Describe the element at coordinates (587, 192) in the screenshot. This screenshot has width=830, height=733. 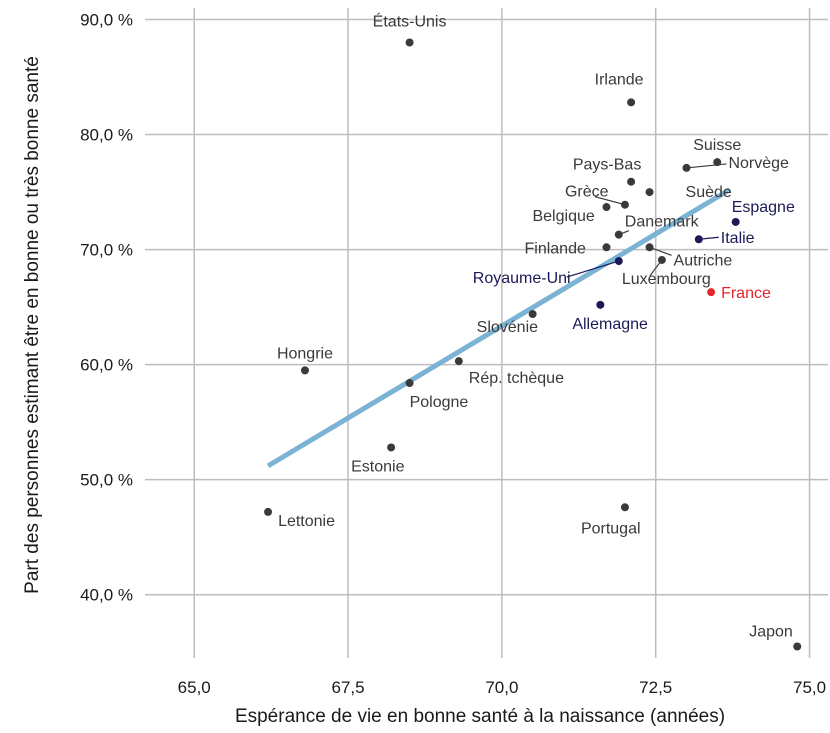
I see `point-label: Grèce` at that location.